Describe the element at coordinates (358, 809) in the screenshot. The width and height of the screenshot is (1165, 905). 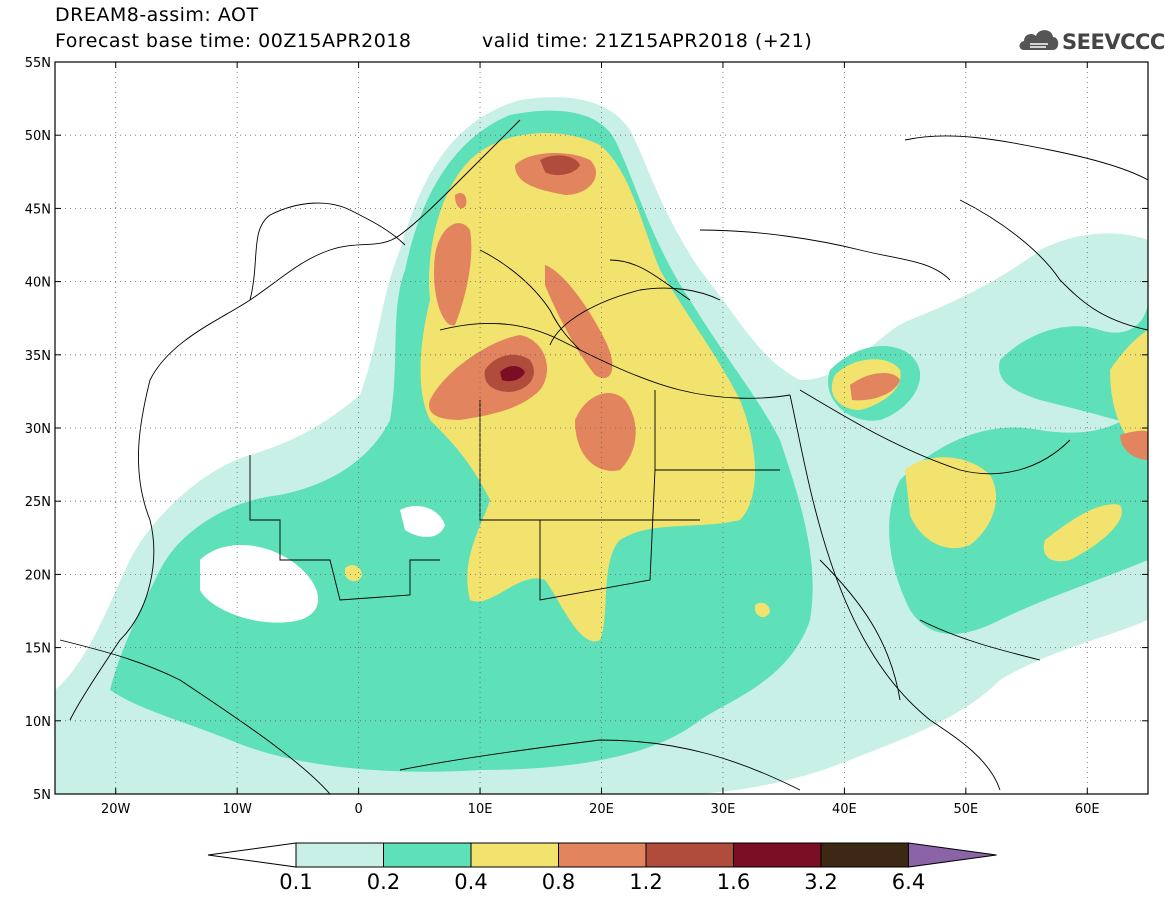
I see `lon-label: 0` at that location.